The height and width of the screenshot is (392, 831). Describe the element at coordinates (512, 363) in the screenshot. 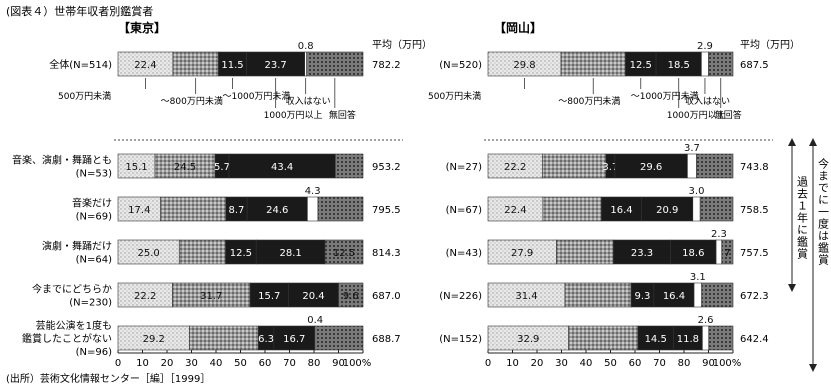

I see `okayama-x-tick-label: 10` at that location.